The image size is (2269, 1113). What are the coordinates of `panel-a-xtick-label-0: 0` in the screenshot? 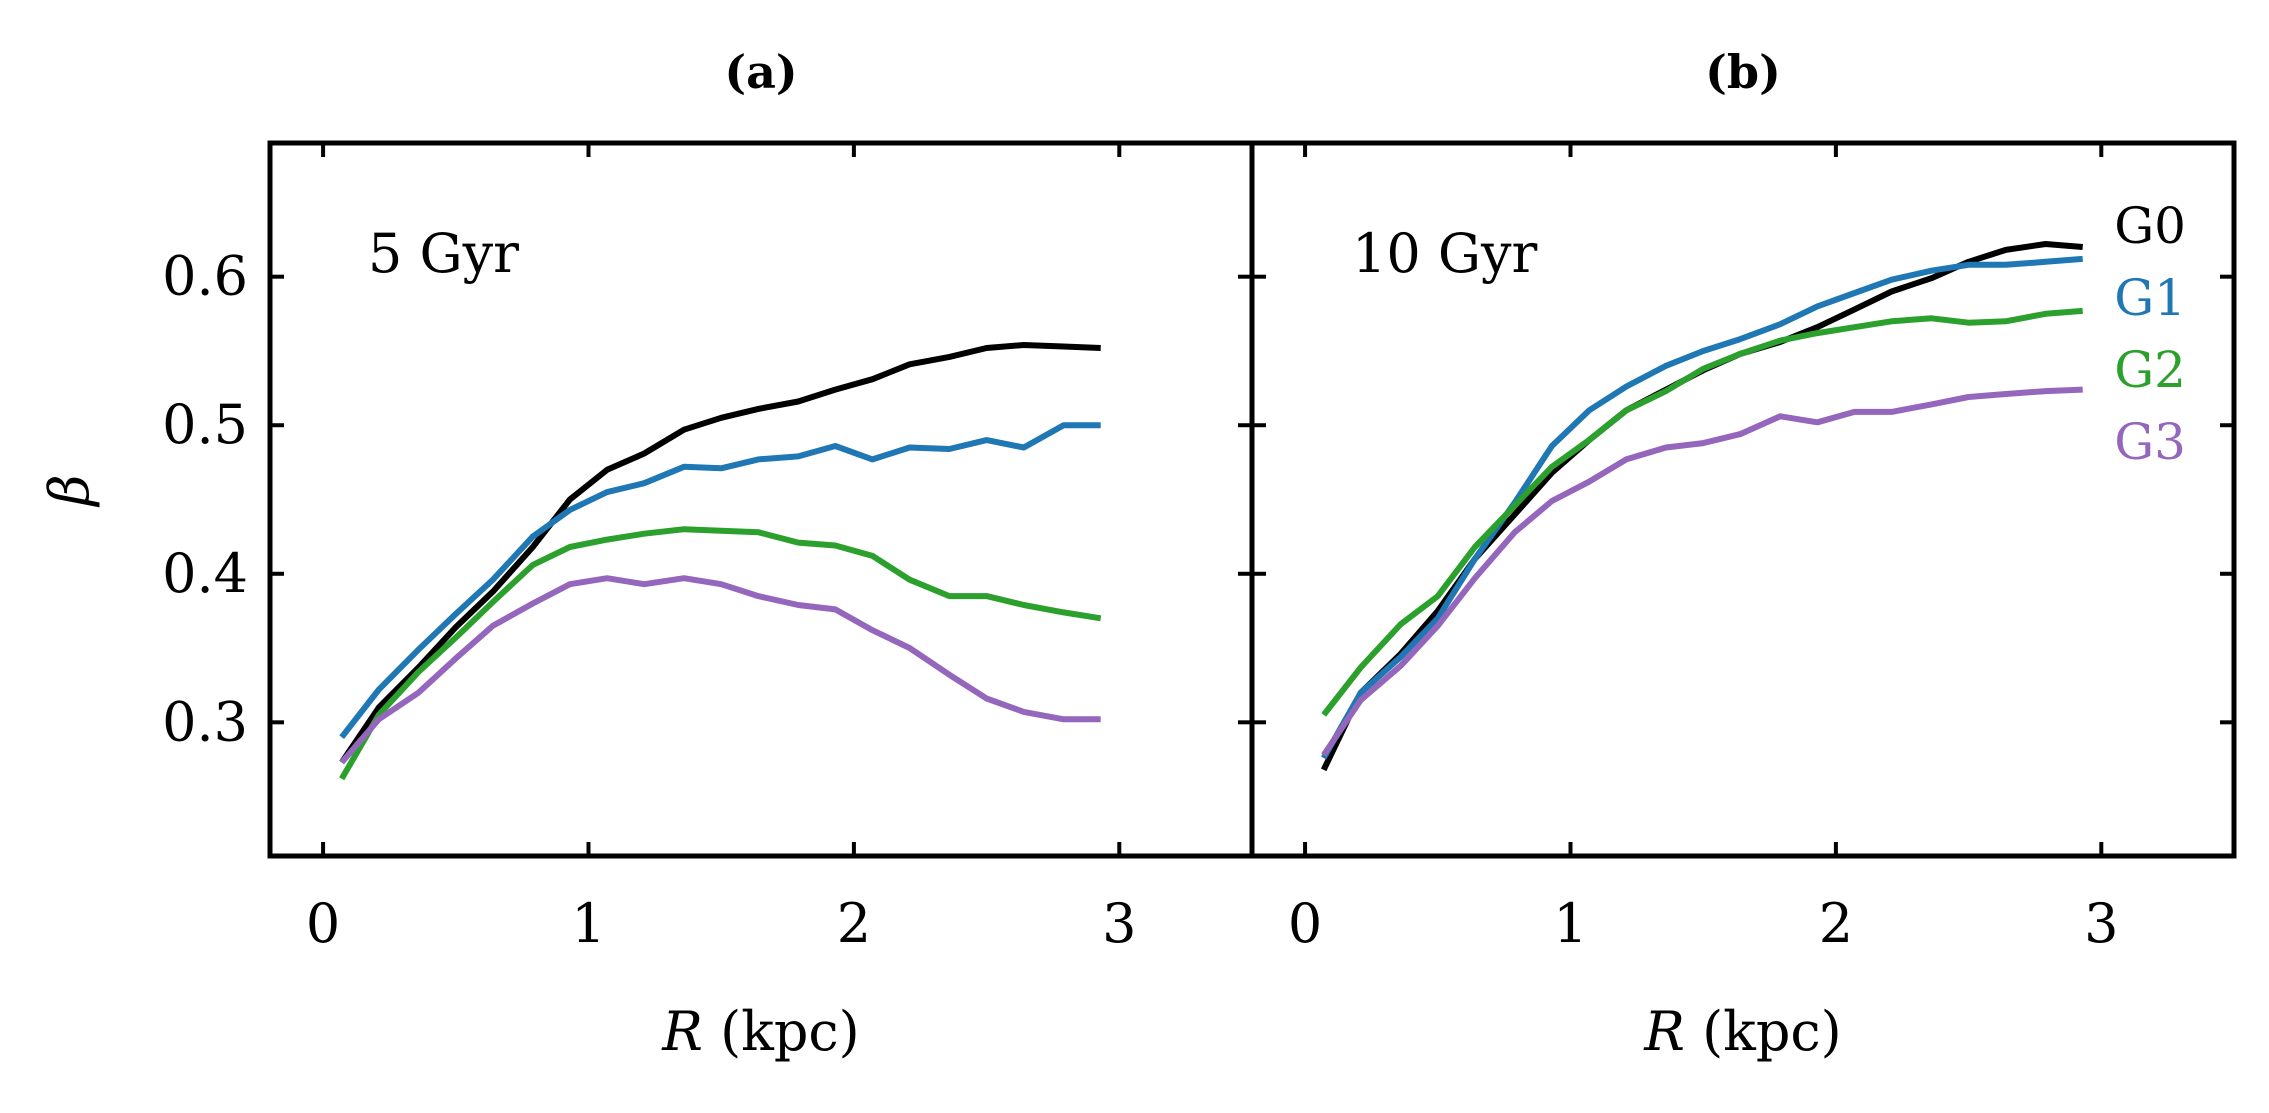 It's located at (323, 923).